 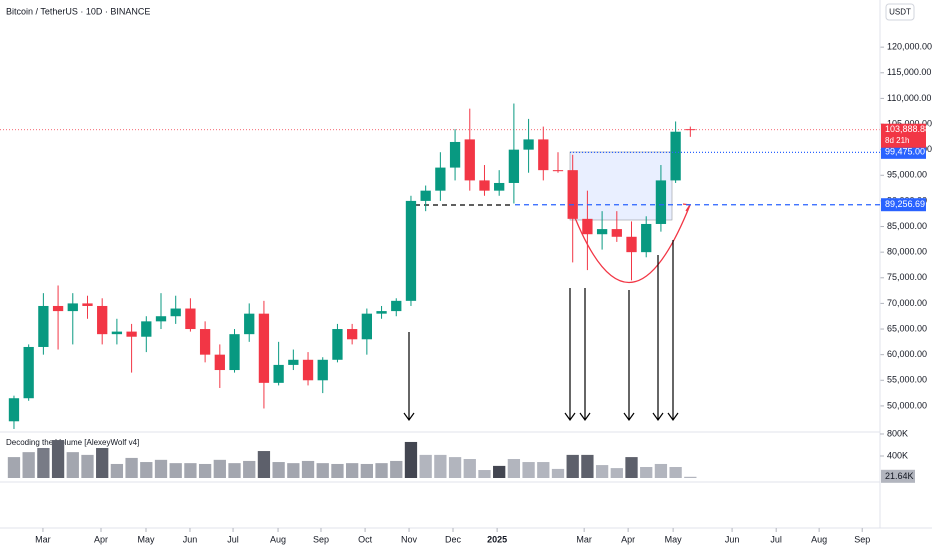 What do you see at coordinates (909, 123) in the screenshot?
I see `y-tick-label: 105,000.00` at bounding box center [909, 123].